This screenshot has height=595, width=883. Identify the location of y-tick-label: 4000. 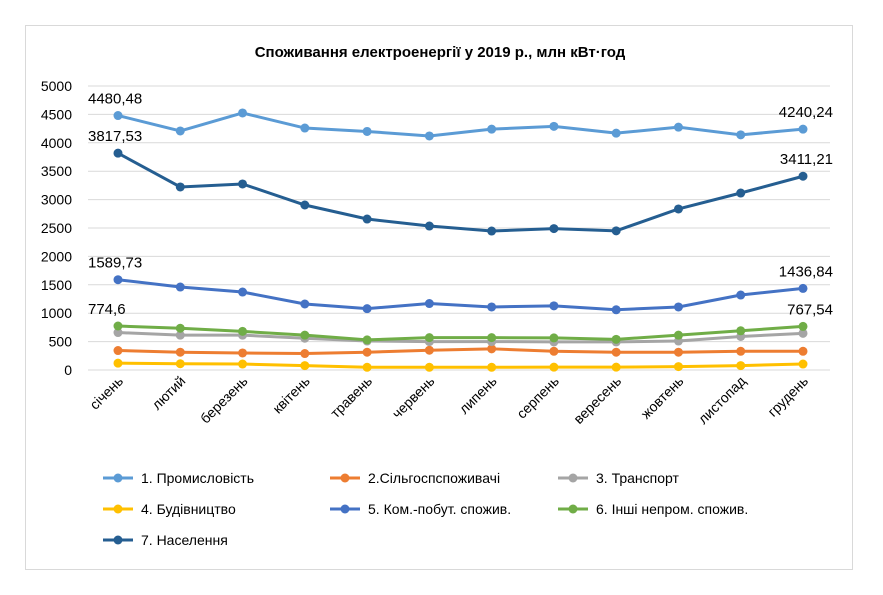
(56, 143).